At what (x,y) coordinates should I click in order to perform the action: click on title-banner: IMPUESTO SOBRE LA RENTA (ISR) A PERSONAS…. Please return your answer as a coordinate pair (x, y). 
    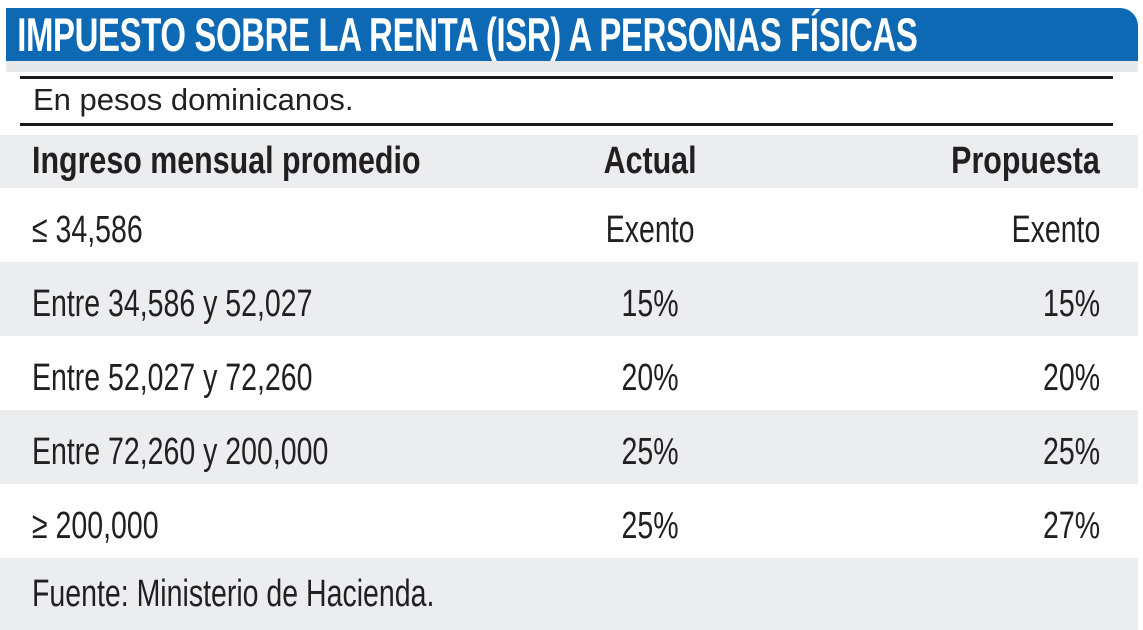
    Looking at the image, I should click on (572, 34).